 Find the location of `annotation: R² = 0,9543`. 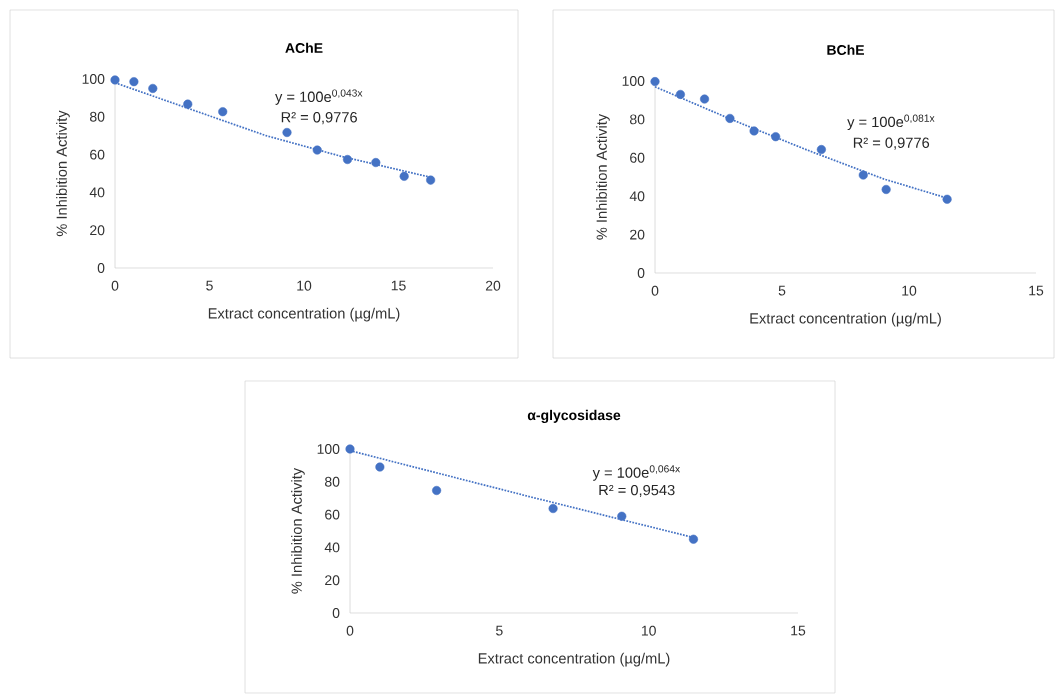

annotation: R² = 0,9543 is located at coordinates (637, 490).